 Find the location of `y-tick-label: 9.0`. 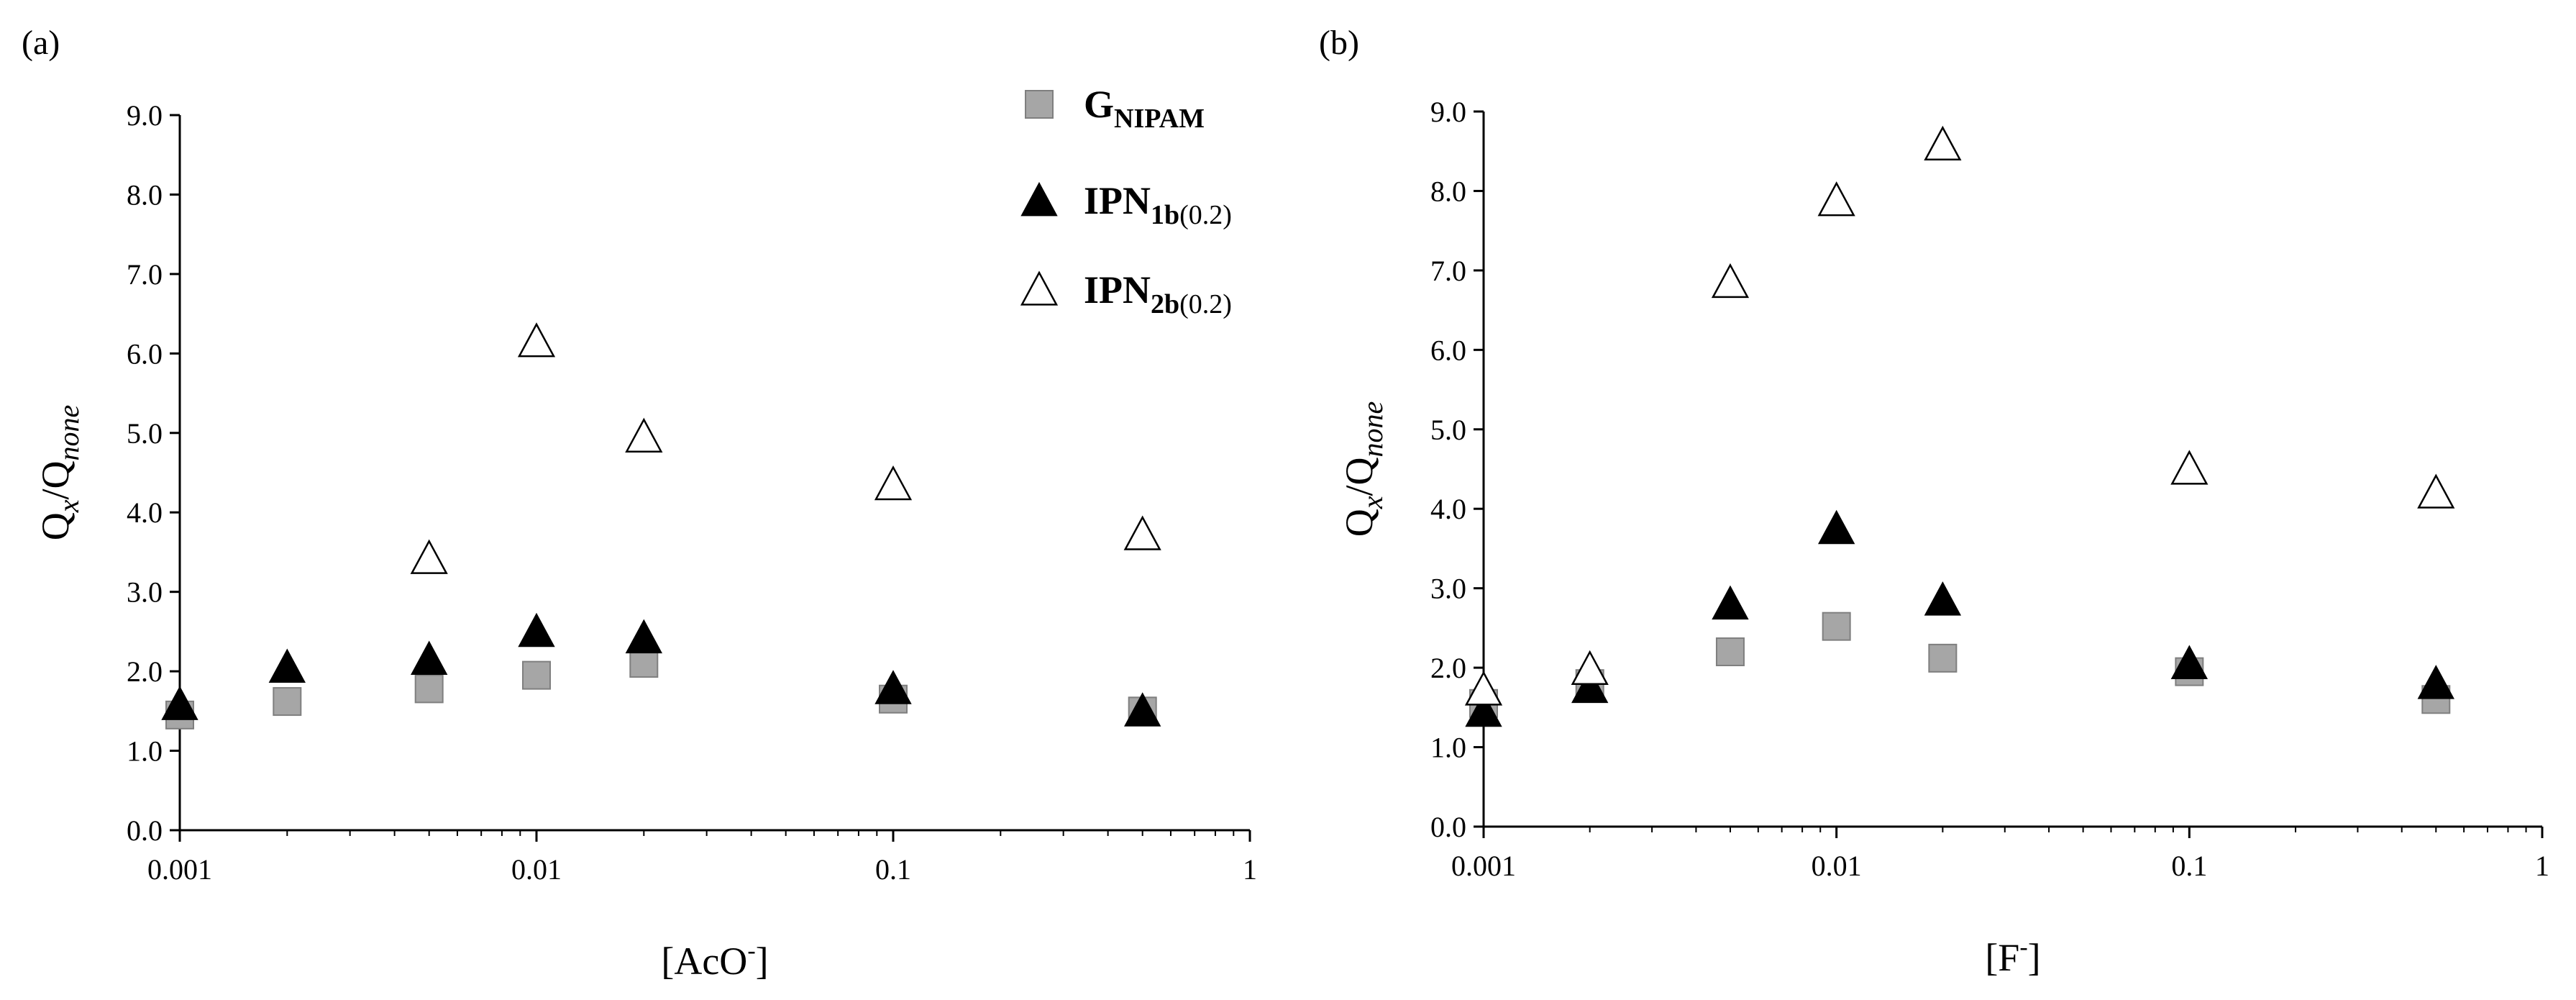

y-tick-label: 9.0 is located at coordinates (145, 115).